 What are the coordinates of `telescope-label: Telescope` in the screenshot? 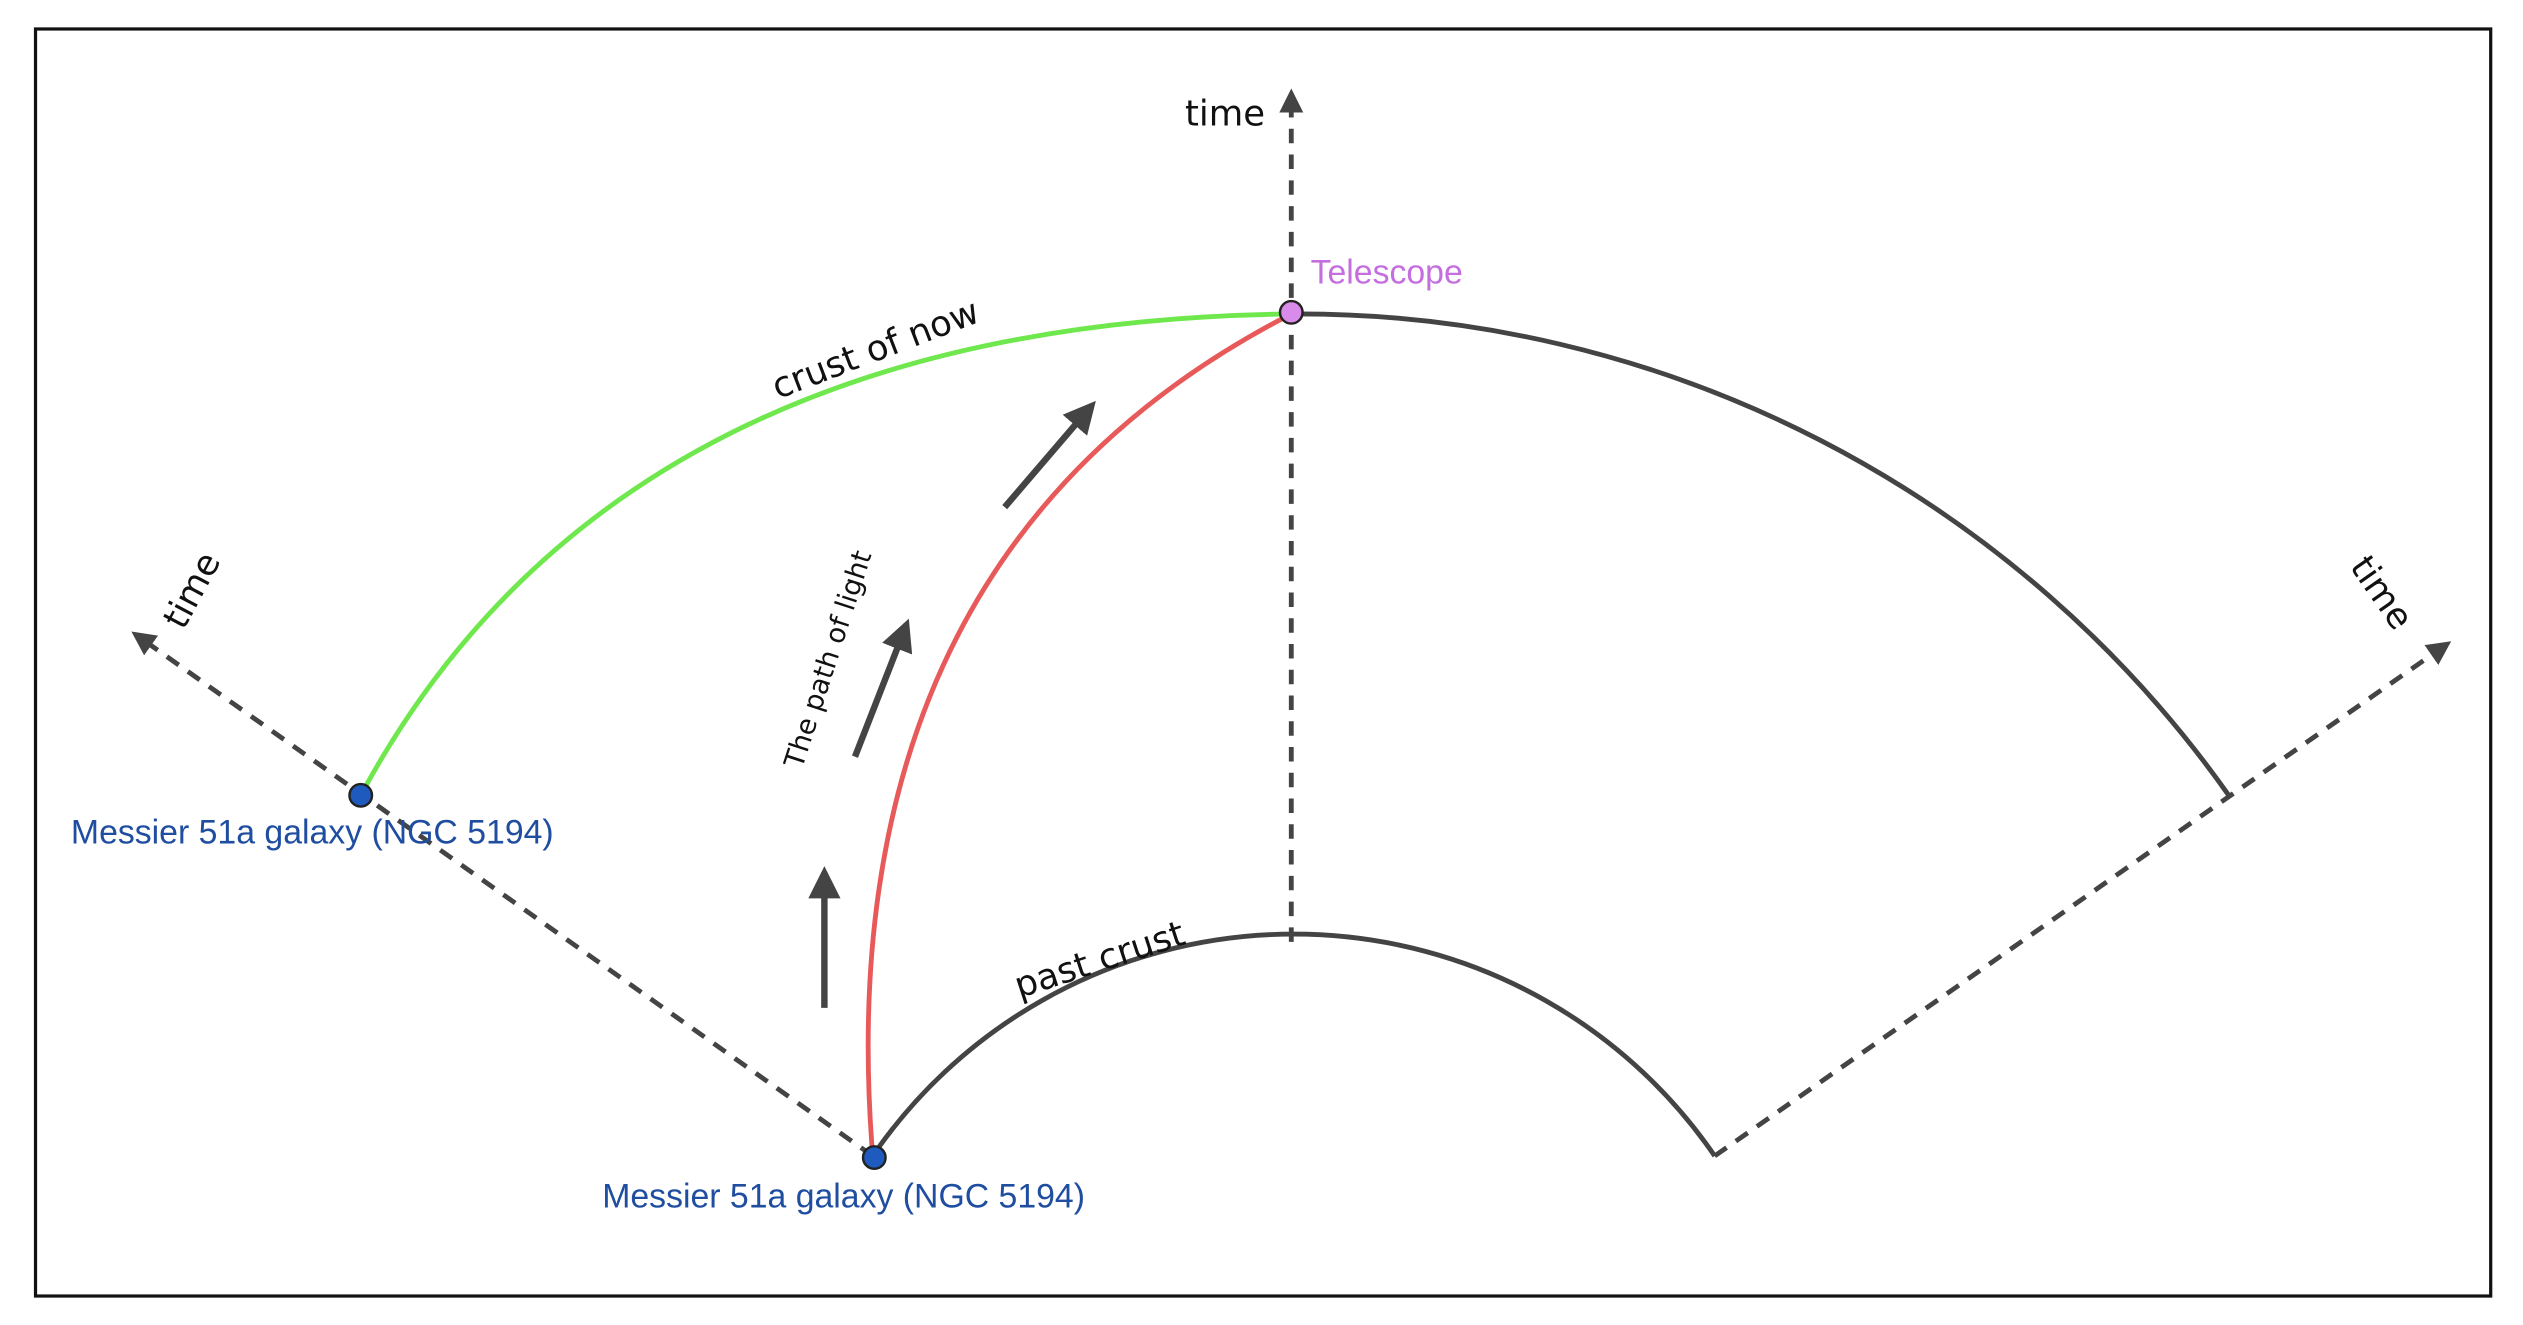 It's located at (1387, 272).